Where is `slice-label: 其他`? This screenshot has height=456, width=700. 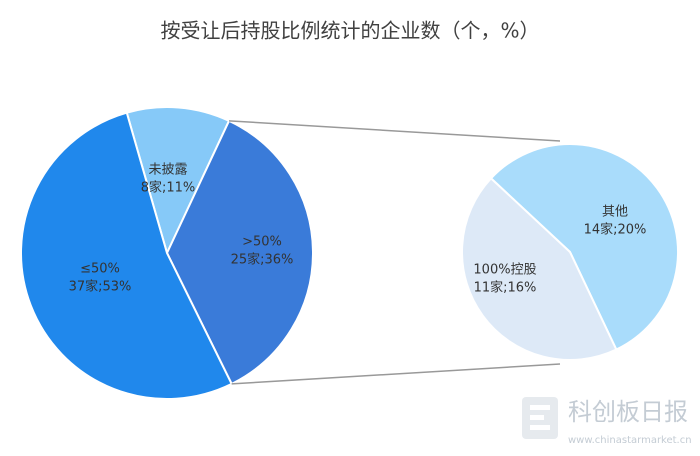 slice-label: 其他 is located at coordinates (615, 212).